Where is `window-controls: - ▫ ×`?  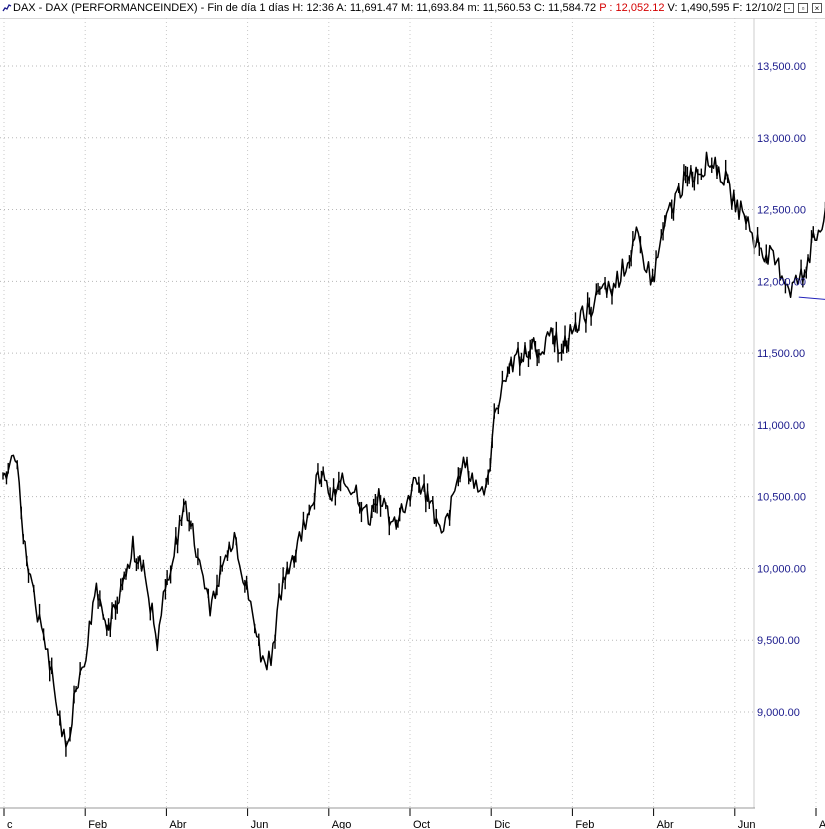
window-controls: - ▫ × is located at coordinates (803, 9).